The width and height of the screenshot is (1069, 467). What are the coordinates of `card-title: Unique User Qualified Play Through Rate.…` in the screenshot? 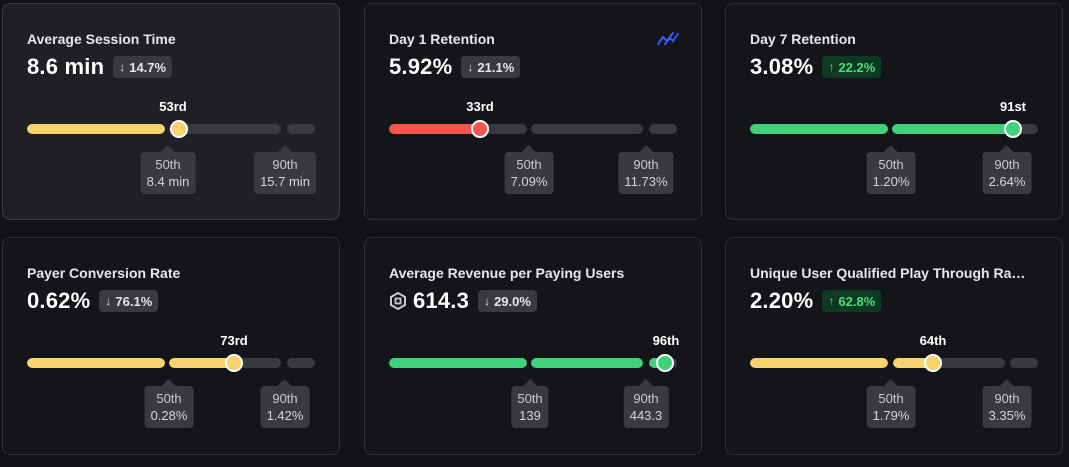 It's located at (890, 273).